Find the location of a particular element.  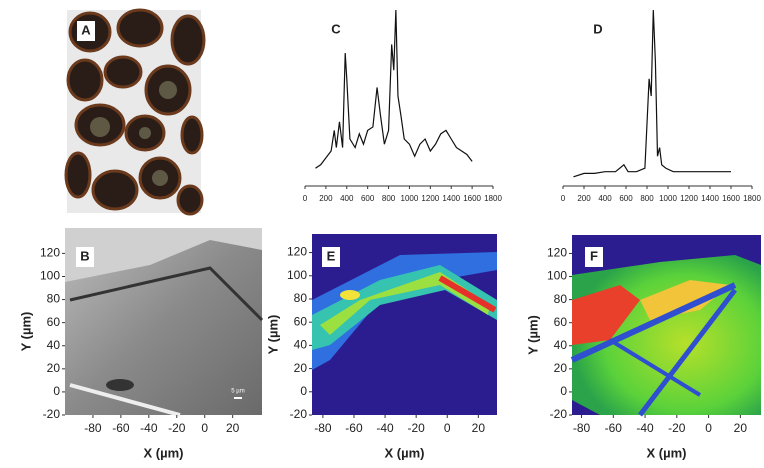

scale-bar-label: 5 µm is located at coordinates (237, 392).